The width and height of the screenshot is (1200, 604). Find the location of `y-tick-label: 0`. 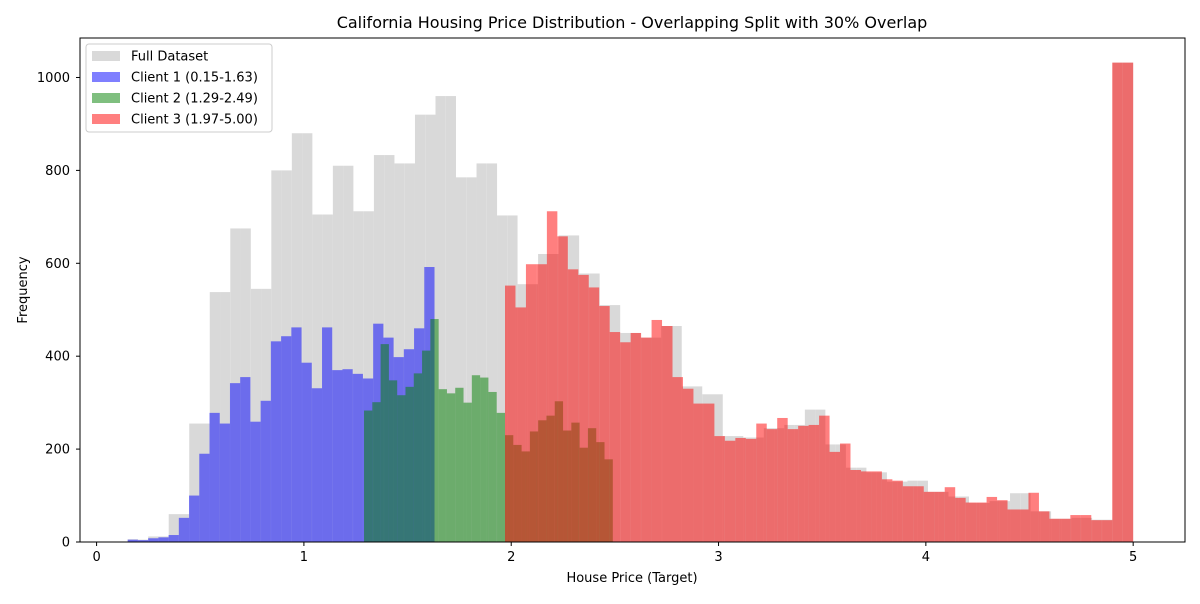

y-tick-label: 0 is located at coordinates (66, 543).